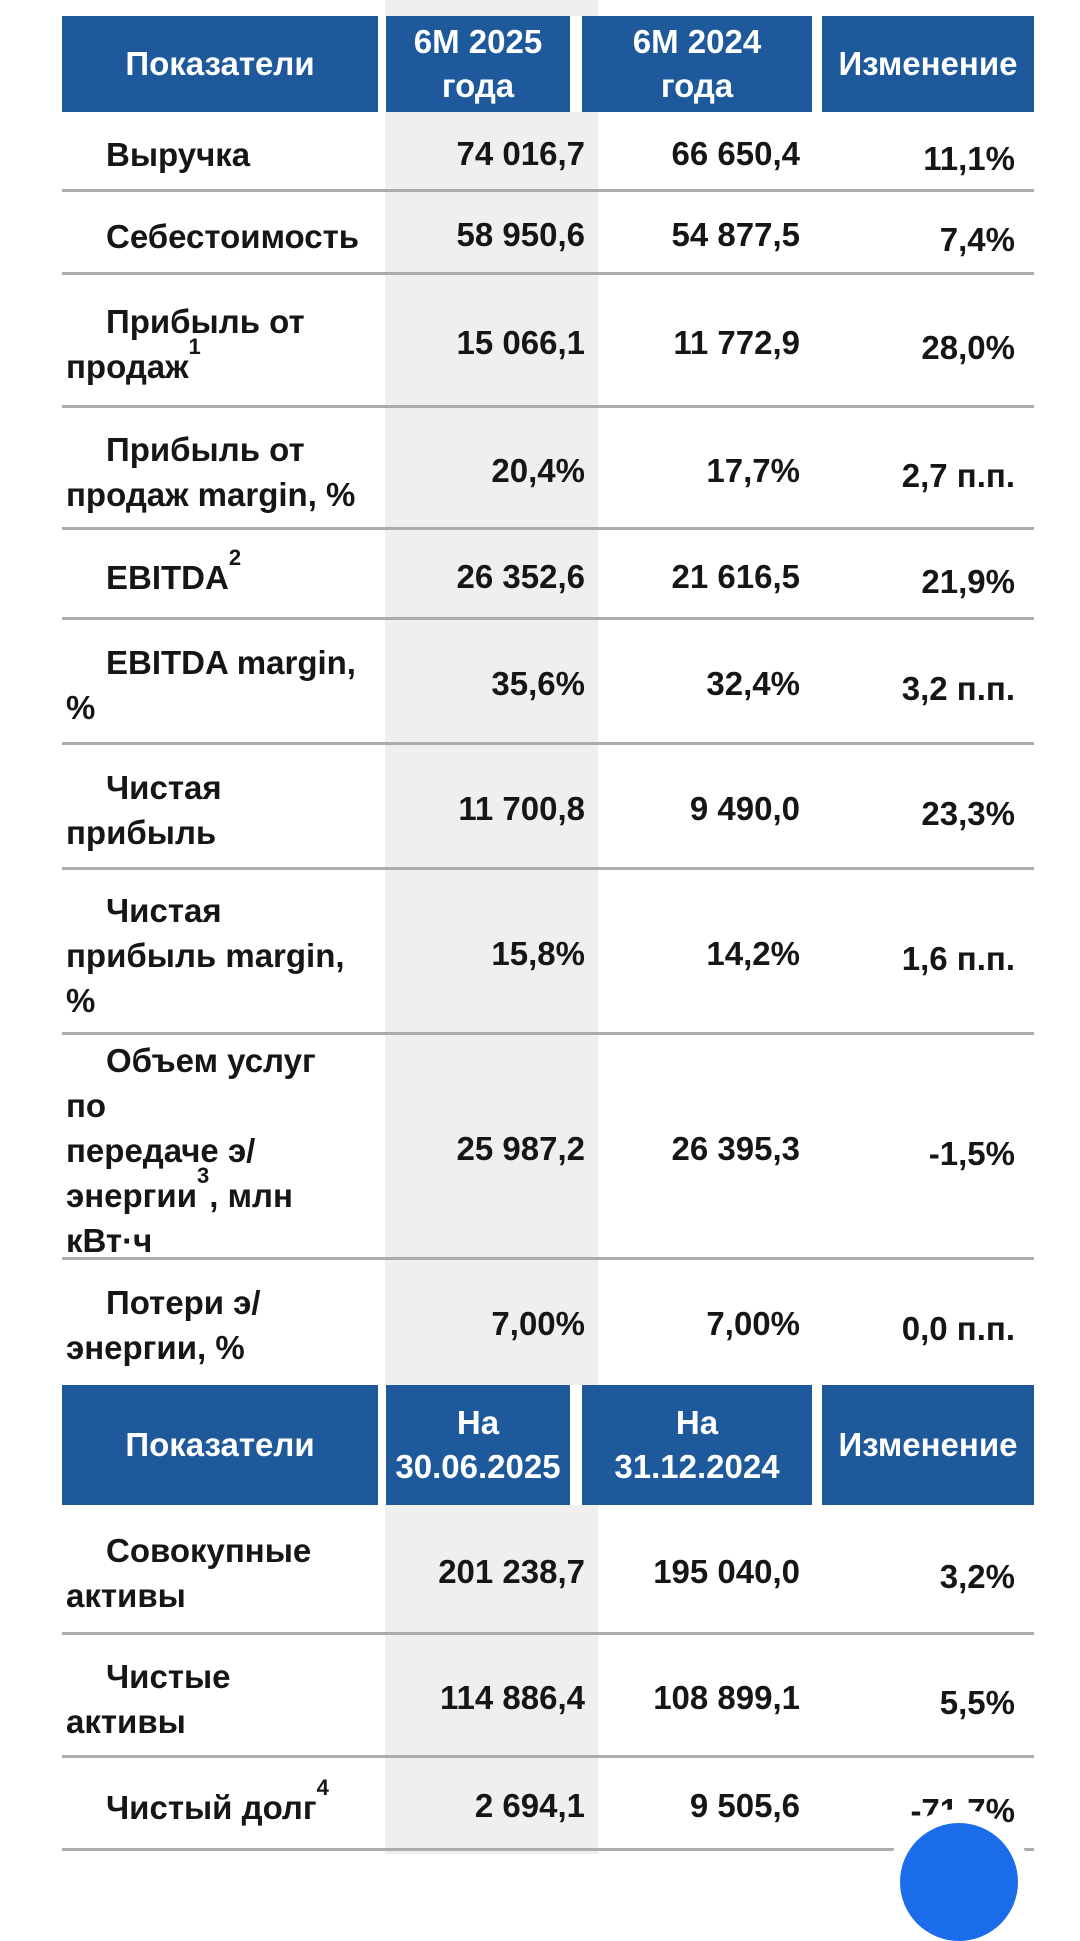 The width and height of the screenshot is (1080, 1941). What do you see at coordinates (977, 1702) in the screenshot?
I see `value-change: 5,5%` at bounding box center [977, 1702].